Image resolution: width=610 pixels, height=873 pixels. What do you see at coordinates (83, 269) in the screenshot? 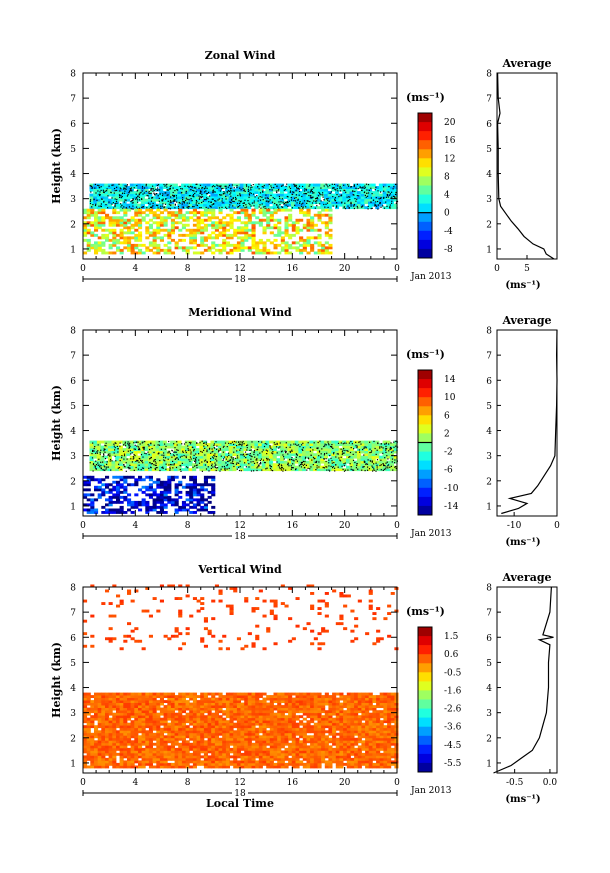
I see `x-tick-label: 0` at bounding box center [83, 269].